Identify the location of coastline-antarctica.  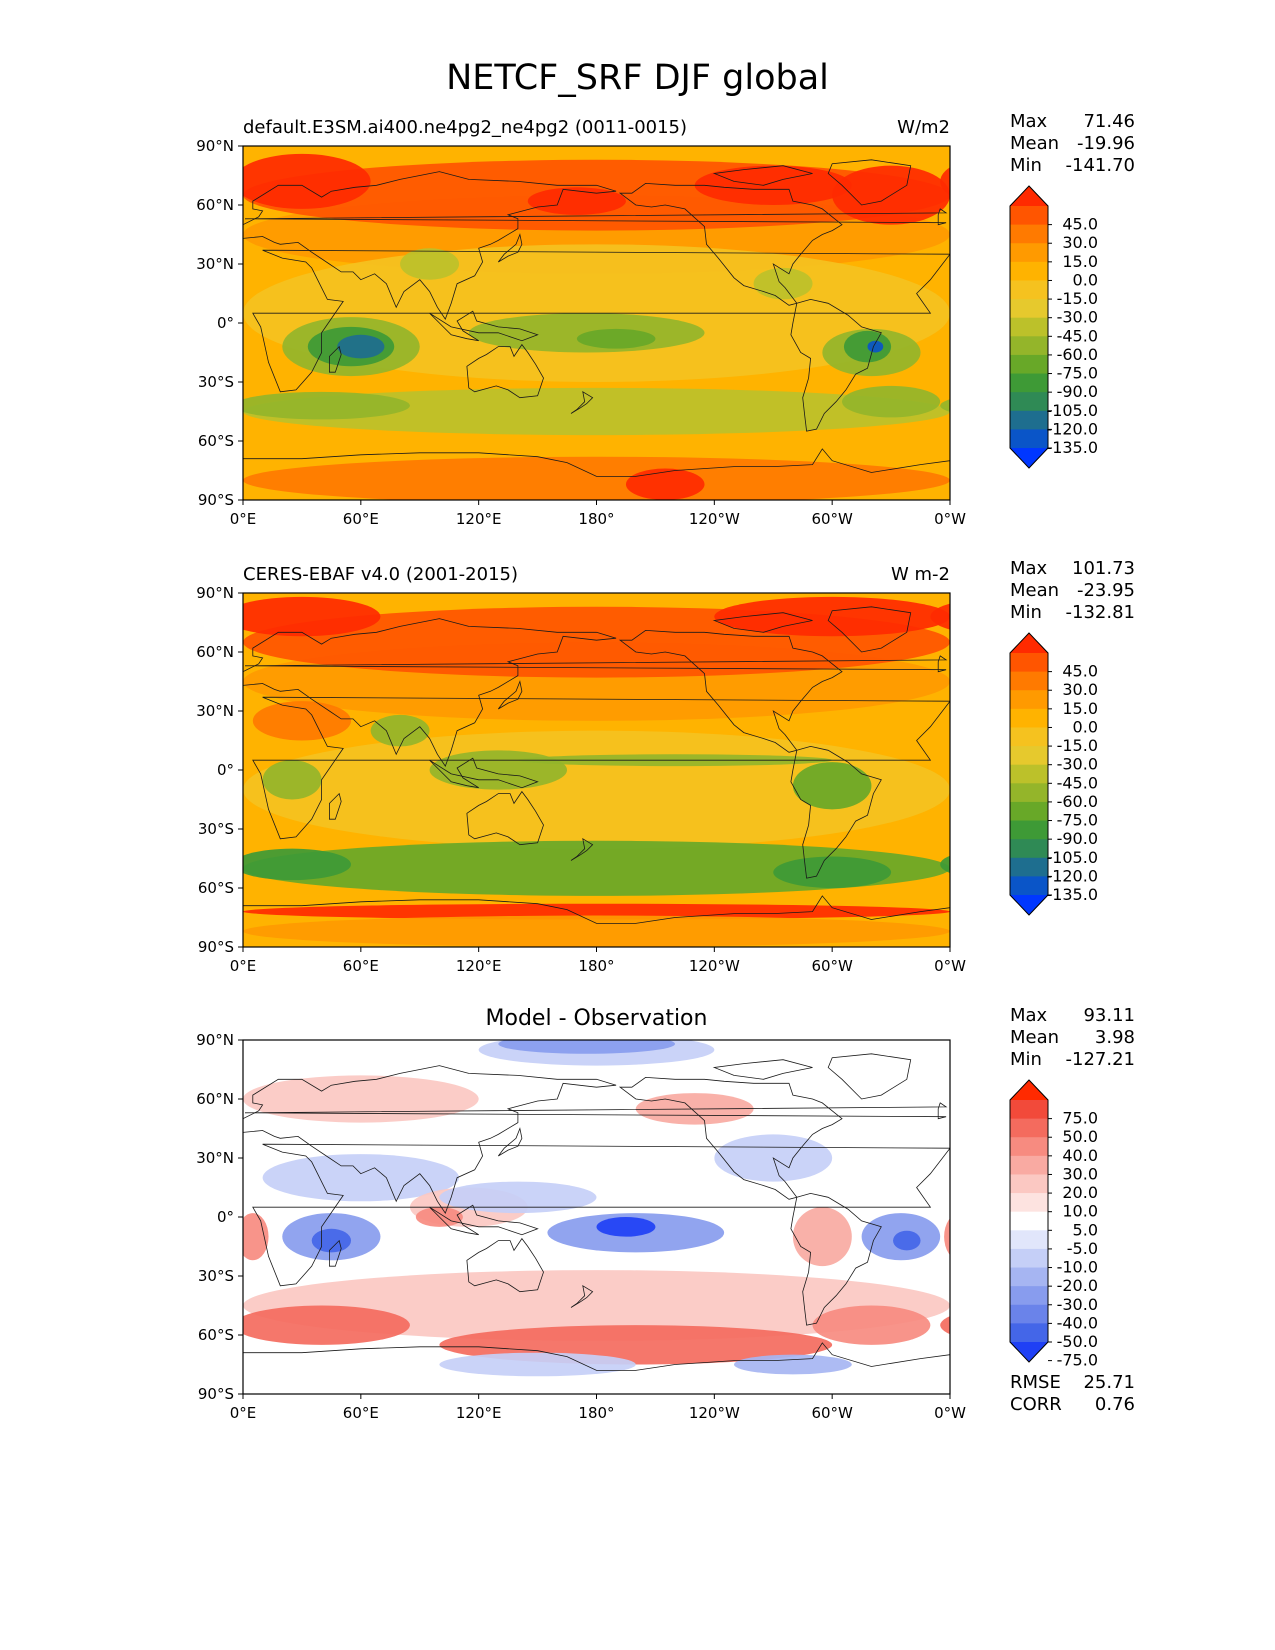
(596, 474).